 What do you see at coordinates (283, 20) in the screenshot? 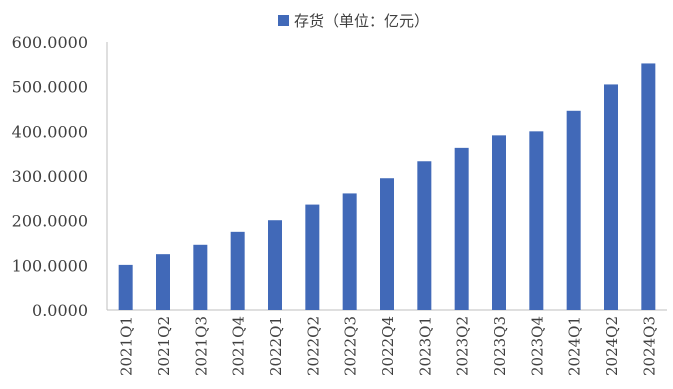
I see `legend-swatch` at bounding box center [283, 20].